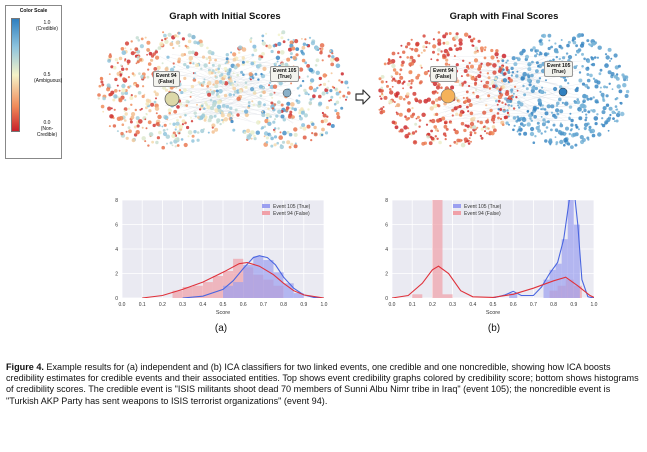 The height and width of the screenshot is (452, 647). Describe the element at coordinates (263, 305) in the screenshot. I see `x-tick-label: 0.7` at that location.